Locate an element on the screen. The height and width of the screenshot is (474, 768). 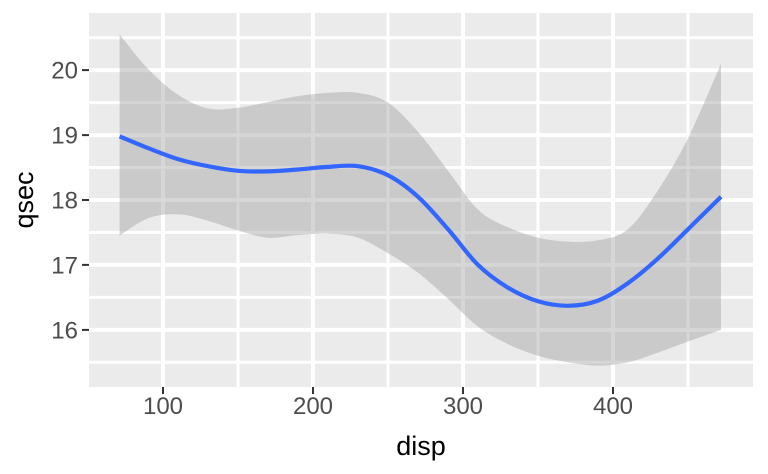
y-tick-label: 18 is located at coordinates (64, 201).